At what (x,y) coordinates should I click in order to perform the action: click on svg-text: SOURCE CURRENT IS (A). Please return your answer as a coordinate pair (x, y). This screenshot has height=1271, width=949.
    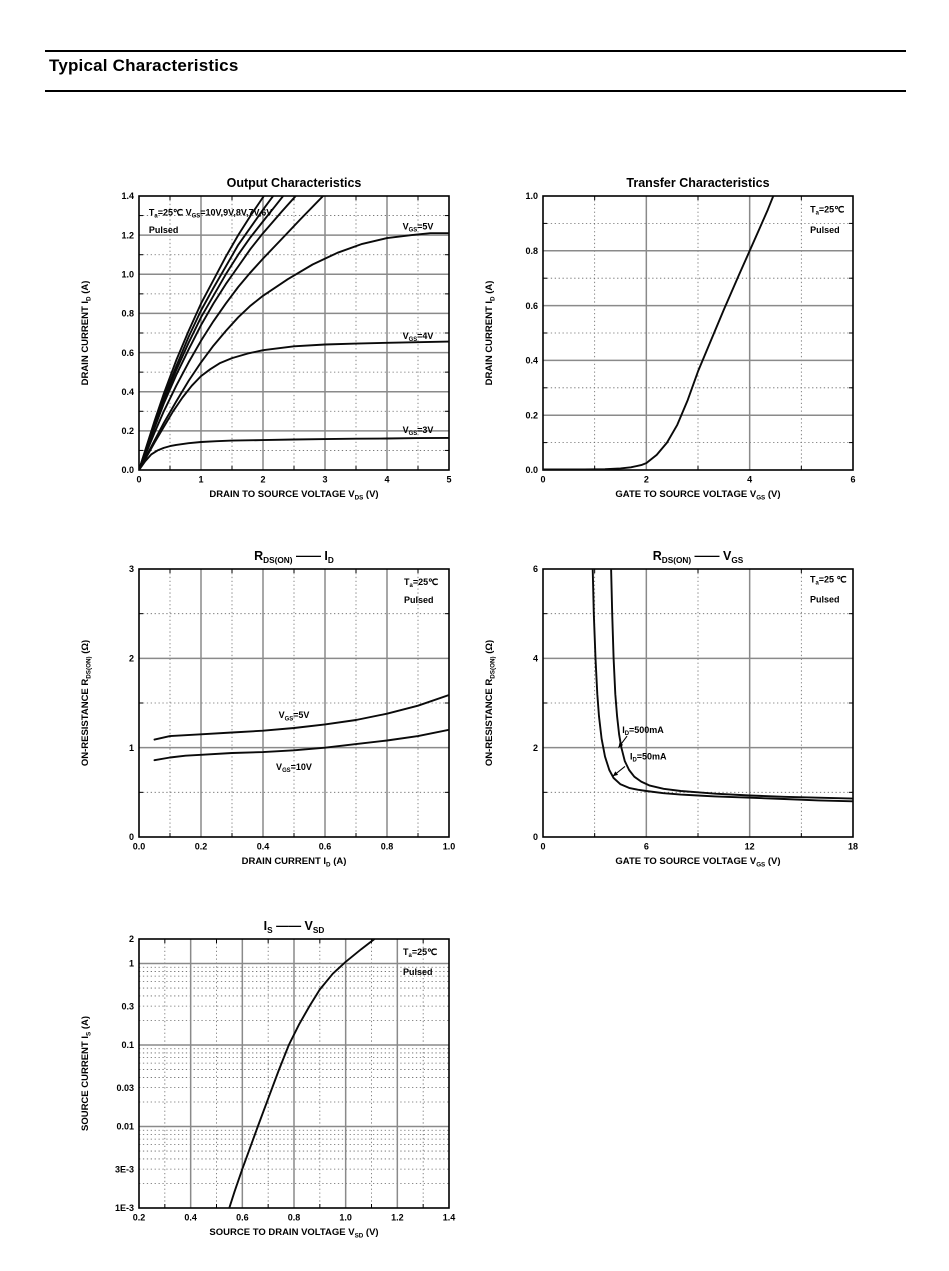
    Looking at the image, I should click on (86, 1073).